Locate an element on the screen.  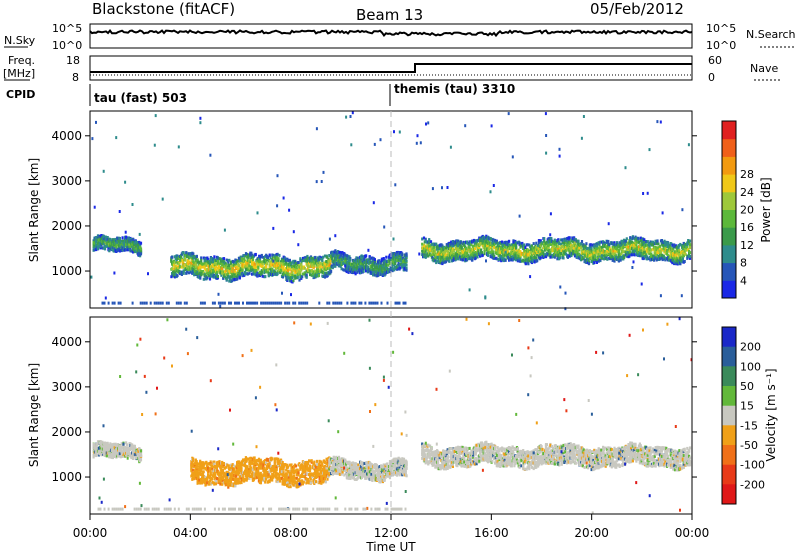
nsearch-label: N.Search is located at coordinates (771, 34).